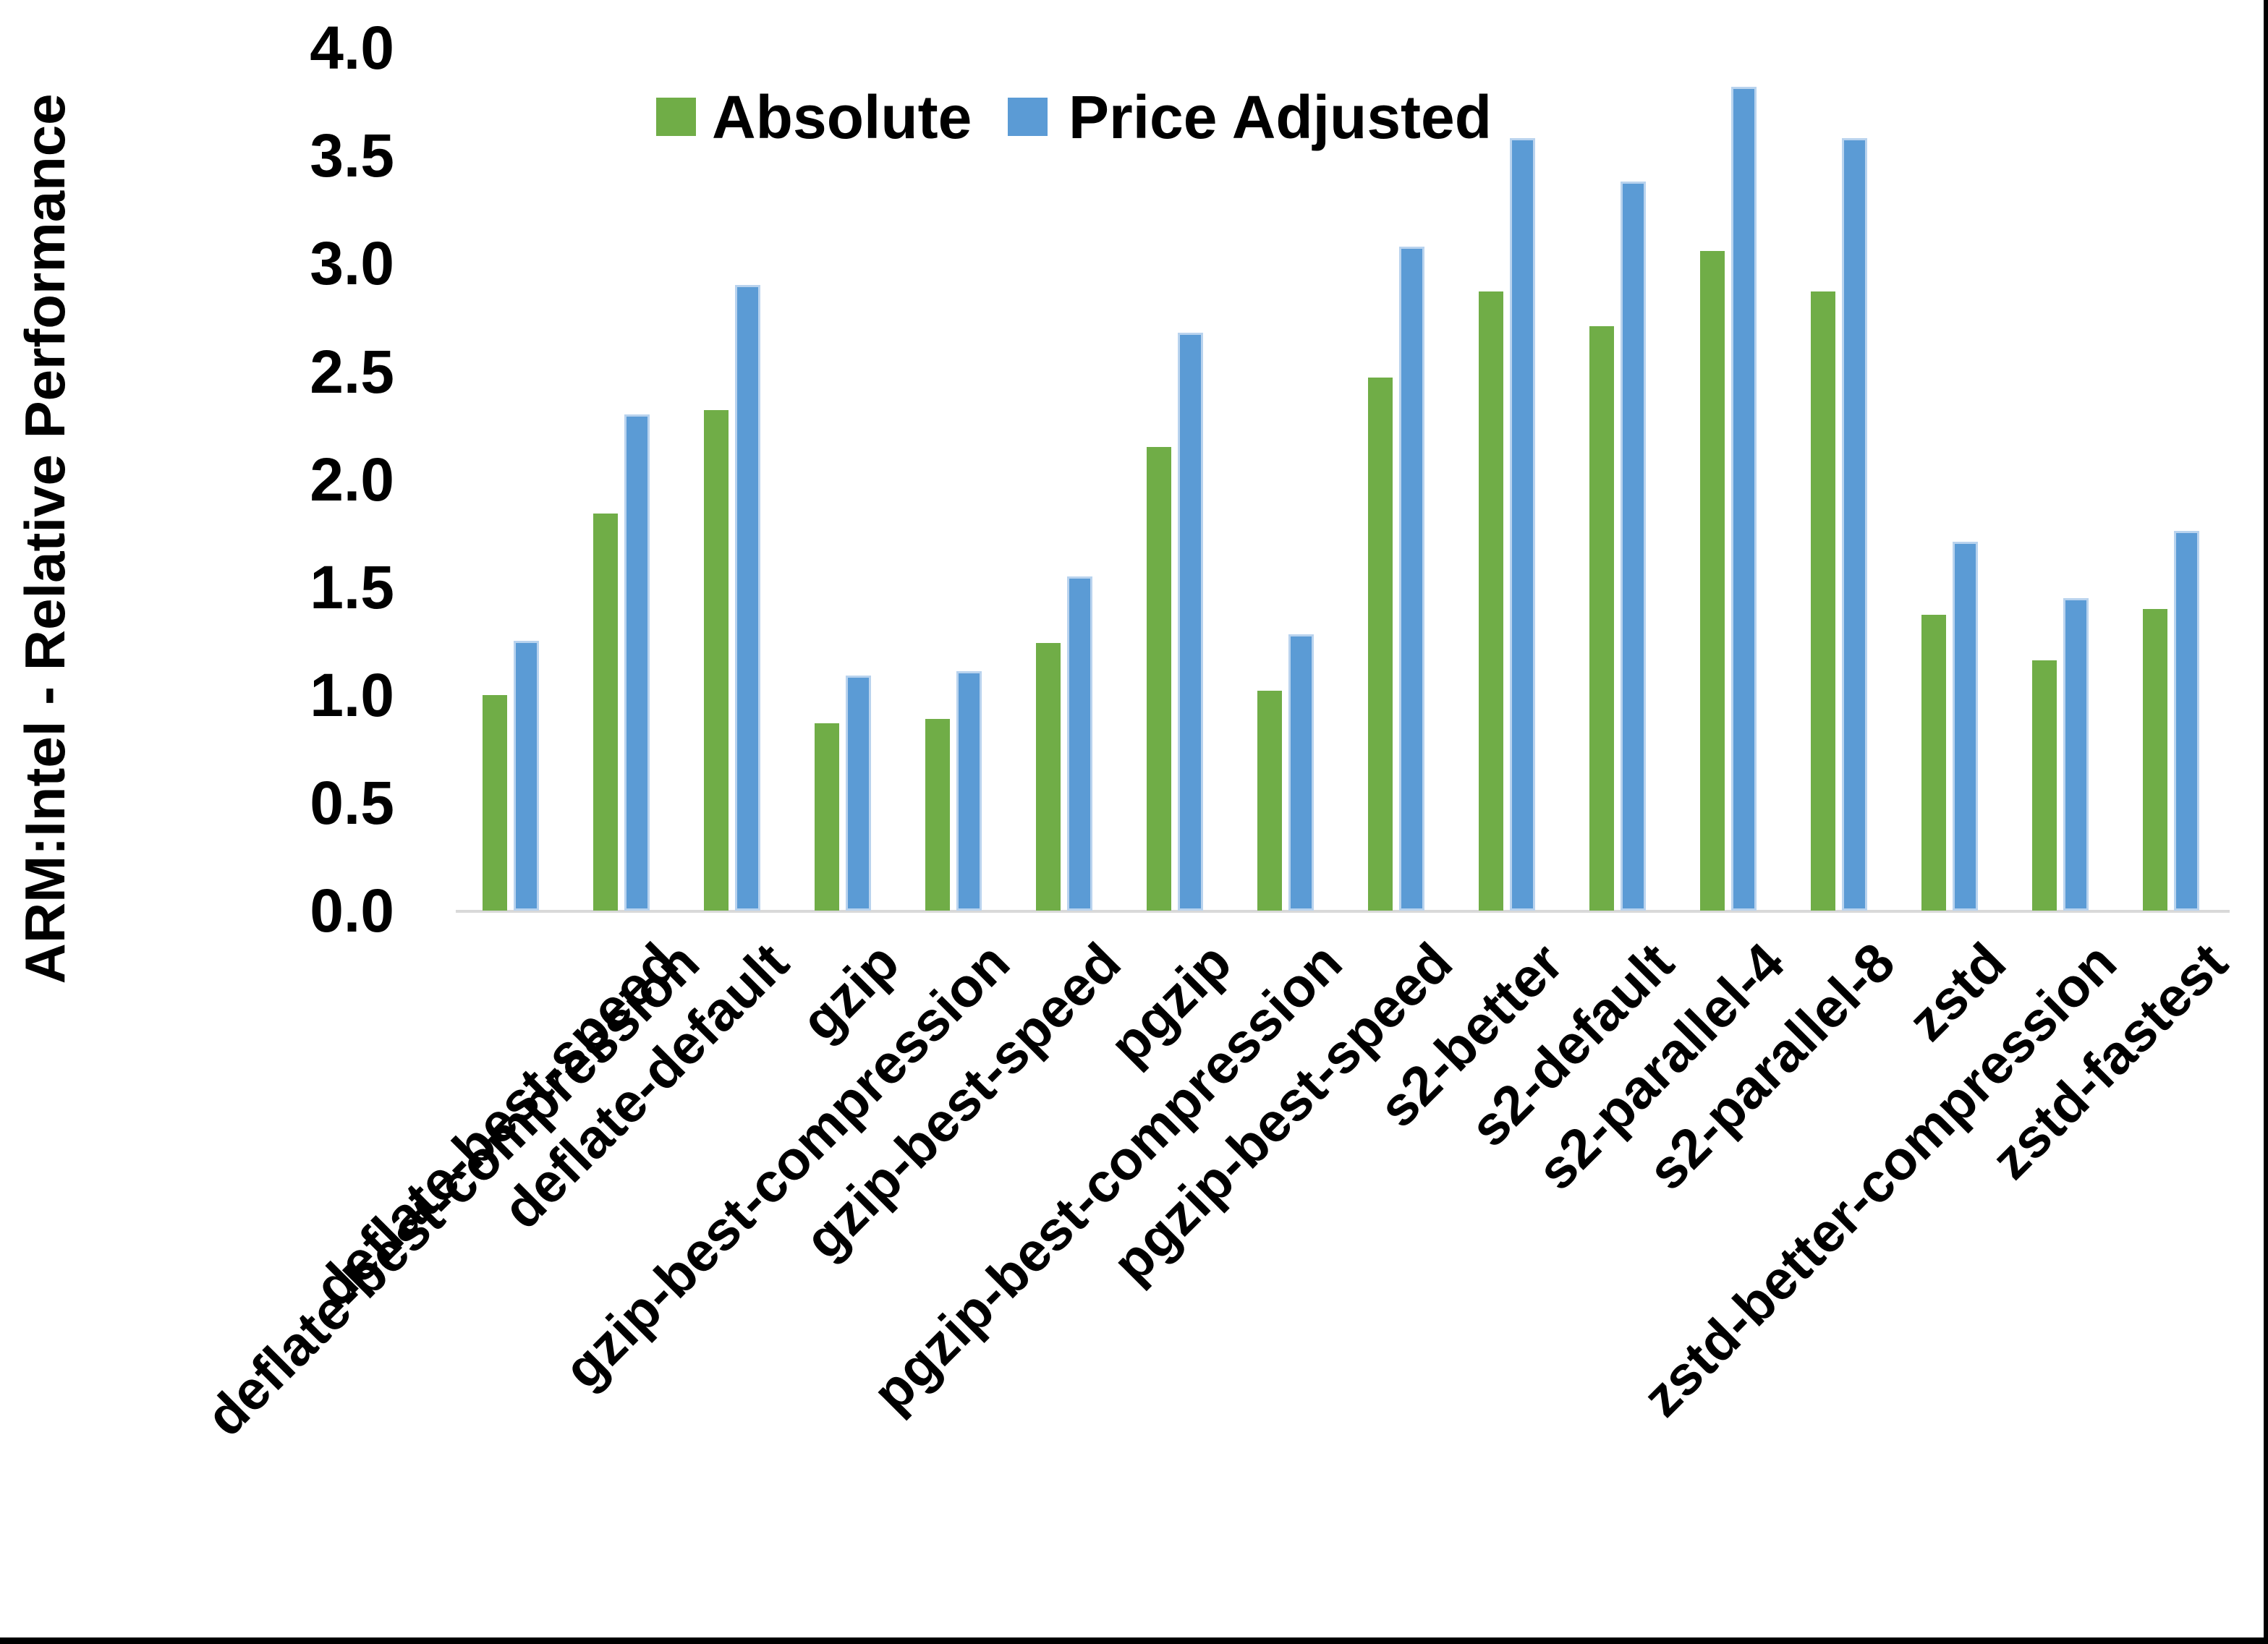 Image resolution: width=2268 pixels, height=1644 pixels. What do you see at coordinates (1159, 679) in the screenshot?
I see `bar-absolute-pgzip` at bounding box center [1159, 679].